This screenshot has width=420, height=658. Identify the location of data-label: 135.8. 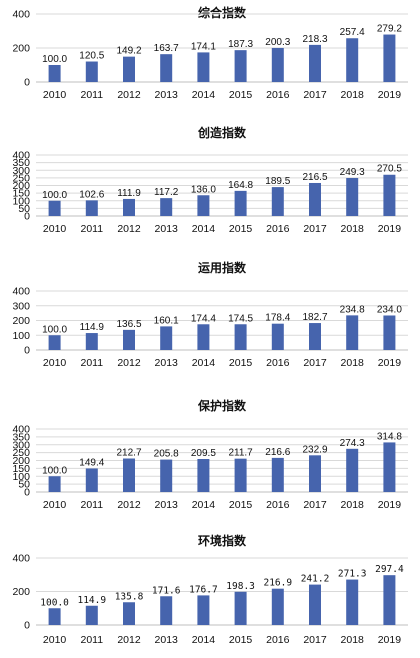
(129, 596).